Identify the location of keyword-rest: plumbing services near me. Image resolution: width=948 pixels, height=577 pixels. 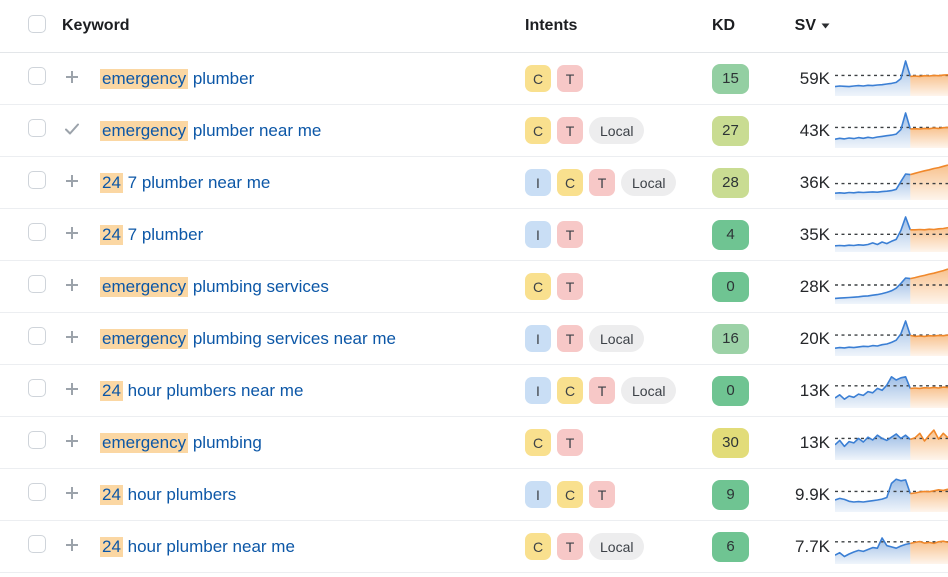
(292, 338).